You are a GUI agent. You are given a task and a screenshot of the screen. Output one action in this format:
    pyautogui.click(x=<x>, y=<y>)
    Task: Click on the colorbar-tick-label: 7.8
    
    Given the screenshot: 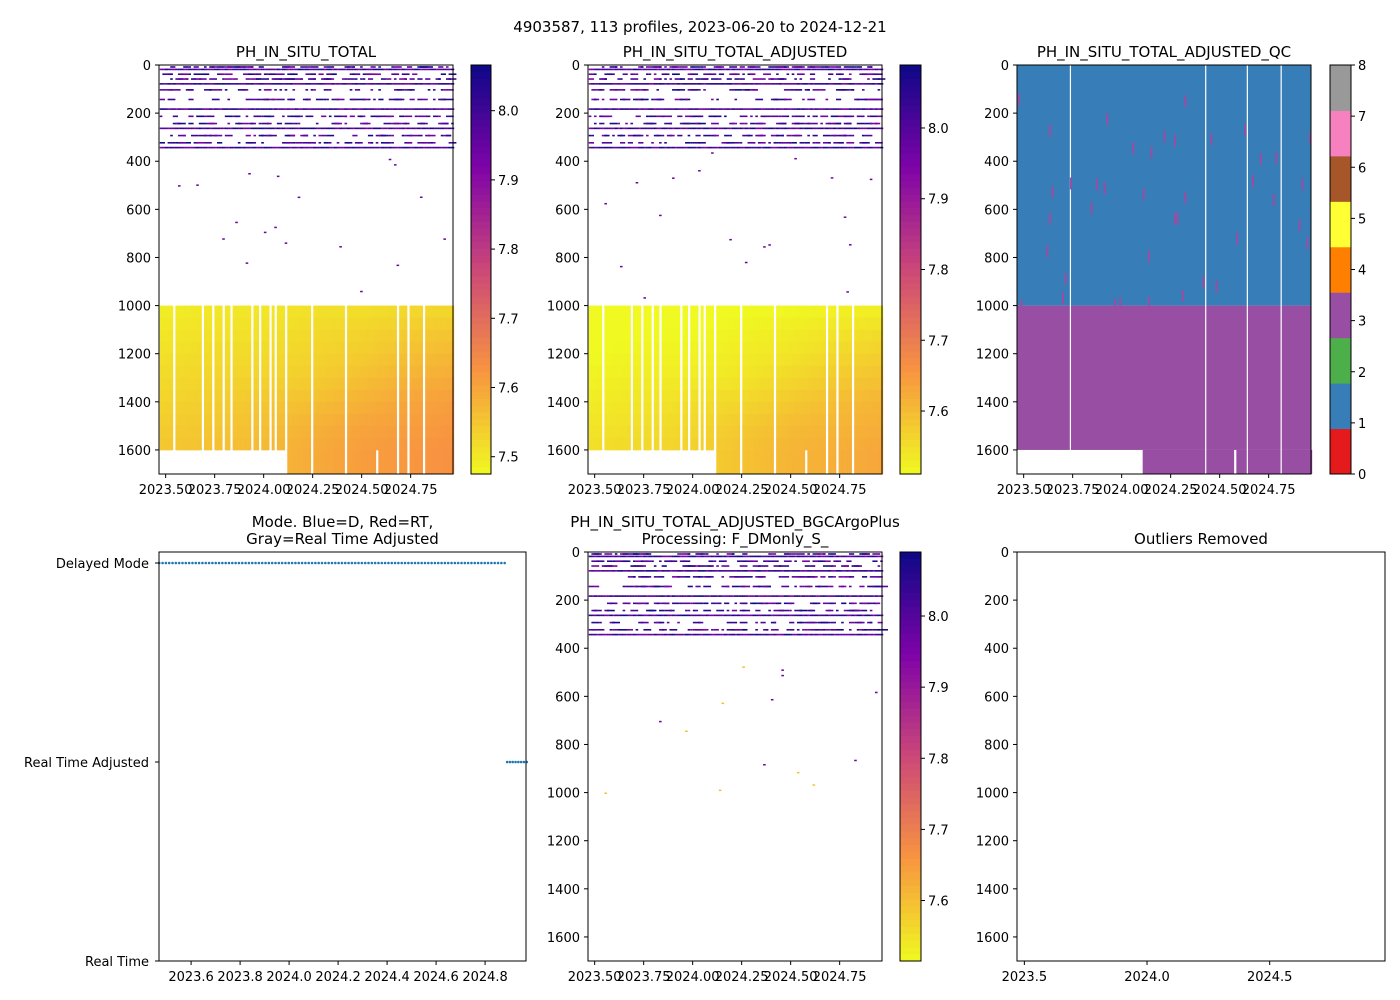 What is the action you would take?
    pyautogui.click(x=938, y=271)
    